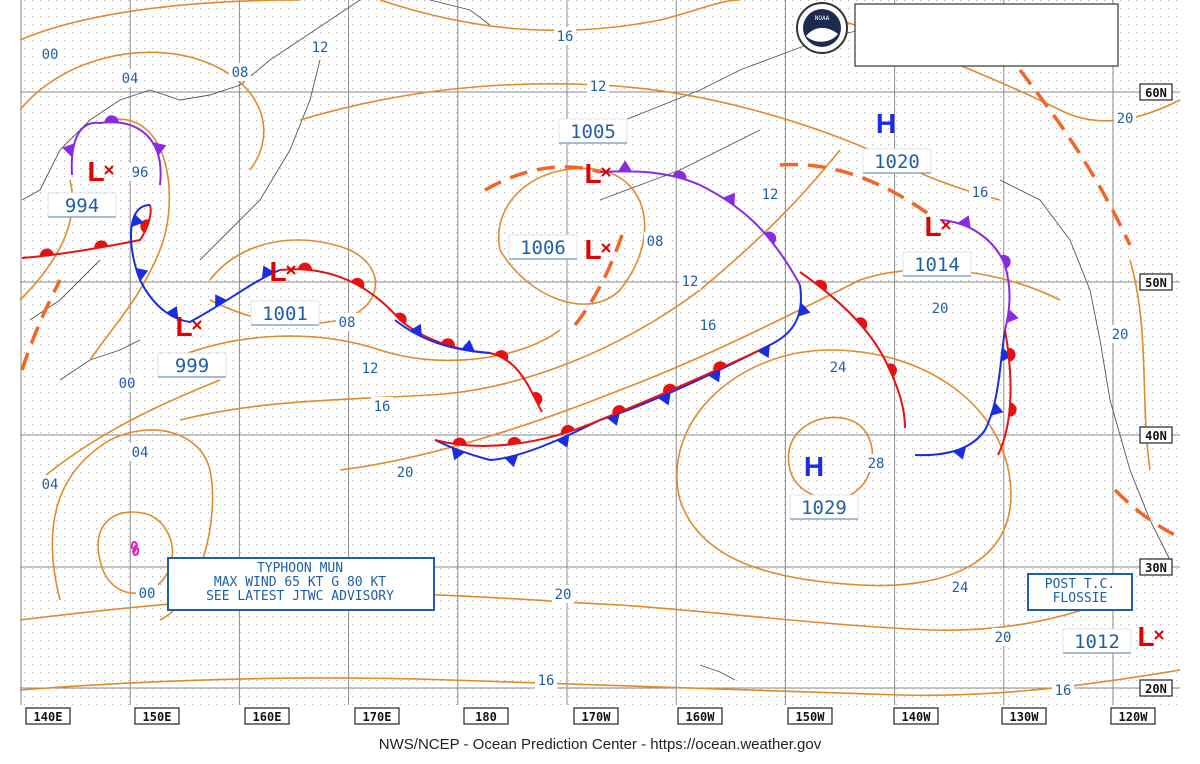 The image size is (1200, 764). I want to click on pressure-value: 1029, so click(824, 508).